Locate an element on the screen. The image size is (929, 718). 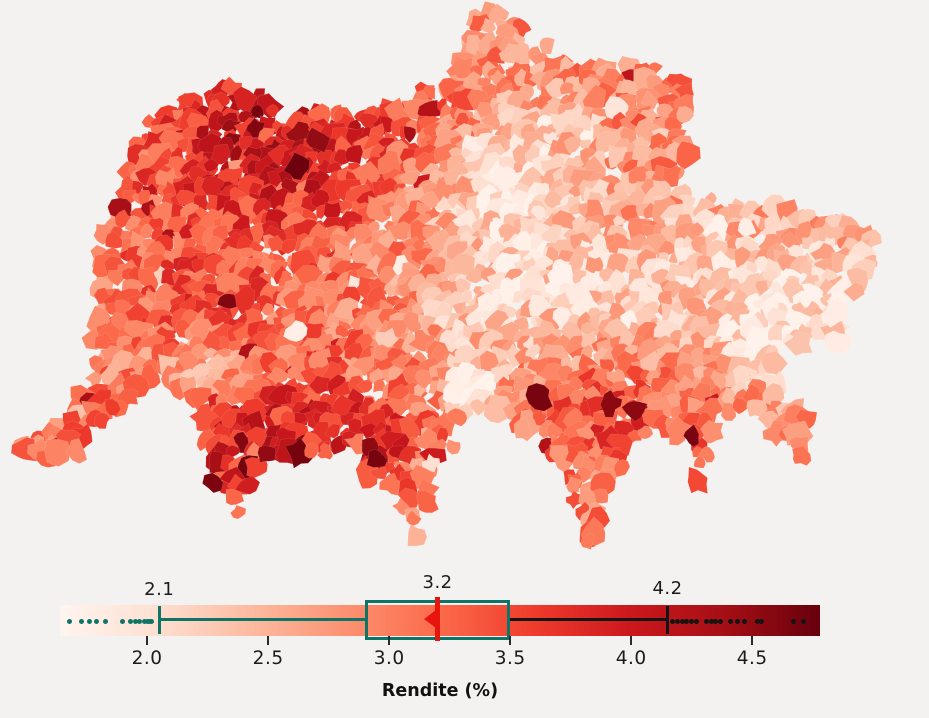
iqr-box is located at coordinates (437, 620).